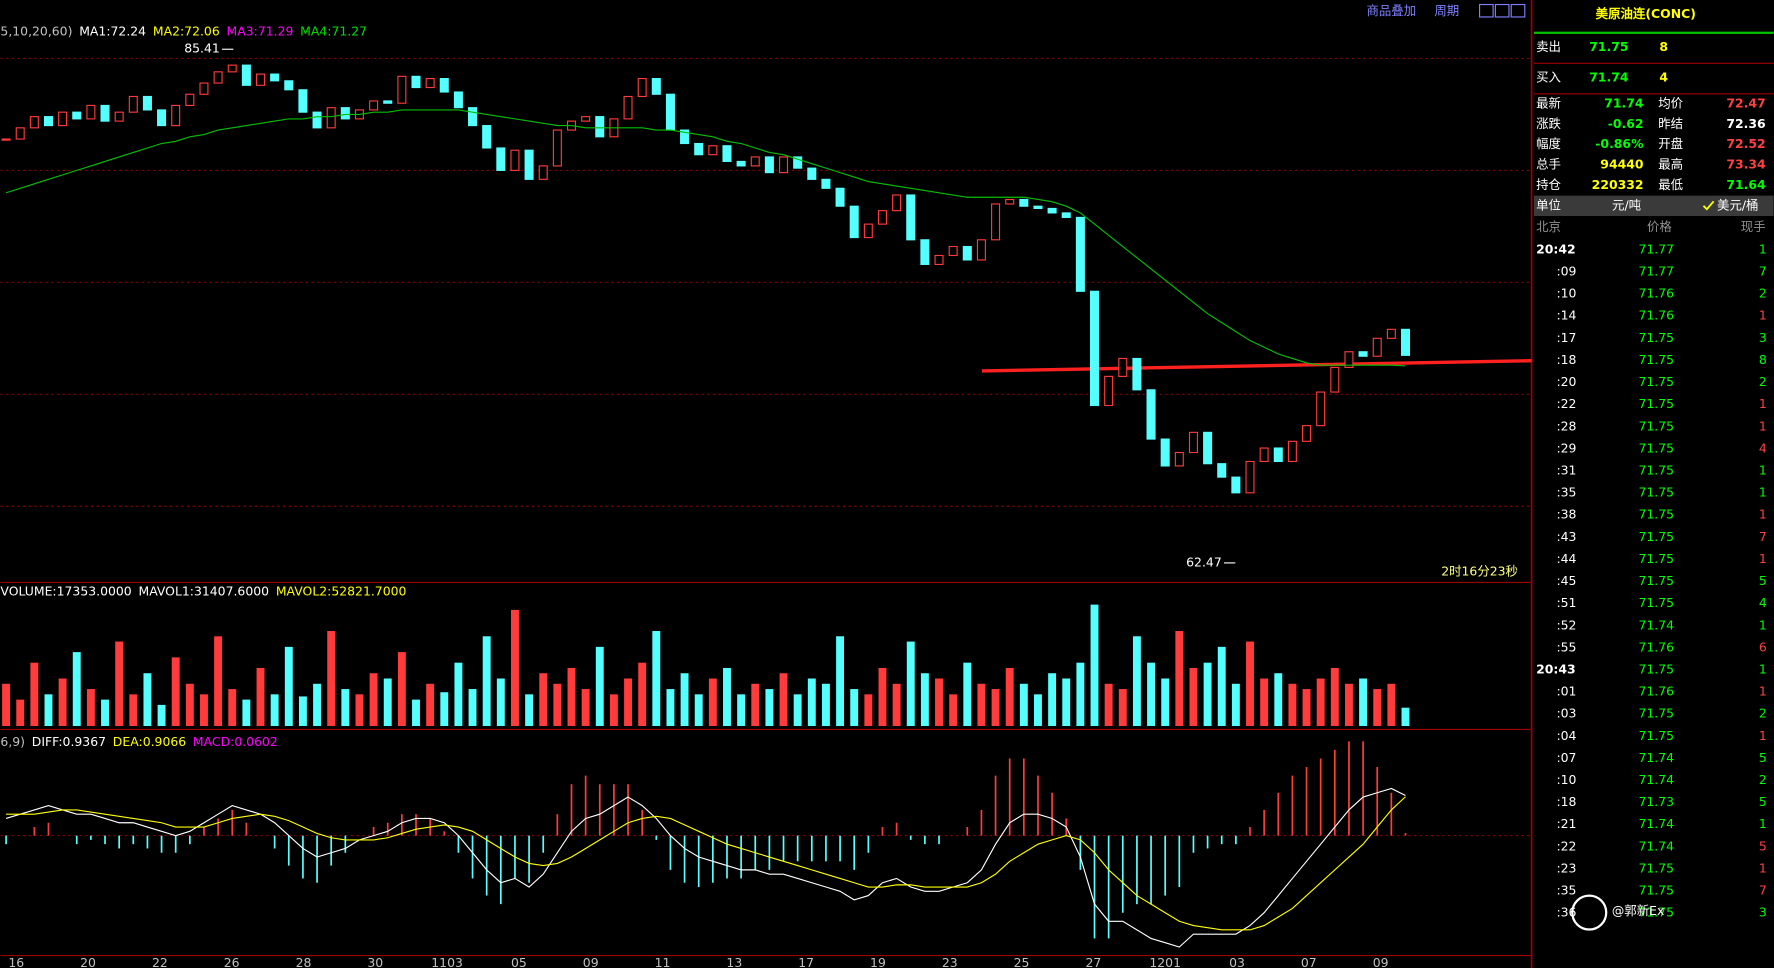 Image resolution: width=1774 pixels, height=968 pixels. I want to click on tick-qty: 2, so click(1763, 779).